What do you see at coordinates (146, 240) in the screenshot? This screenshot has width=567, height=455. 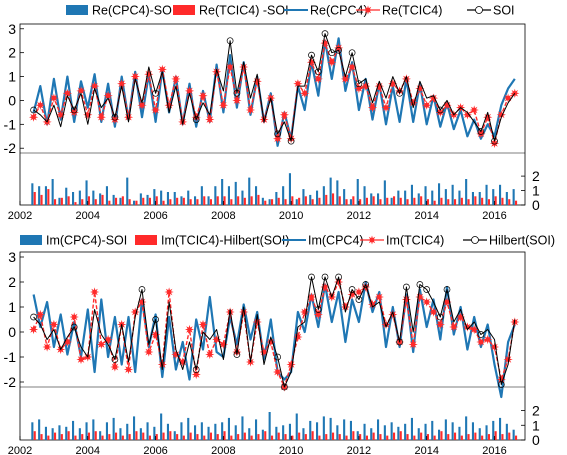 I see `legend-swatch-bar` at bounding box center [146, 240].